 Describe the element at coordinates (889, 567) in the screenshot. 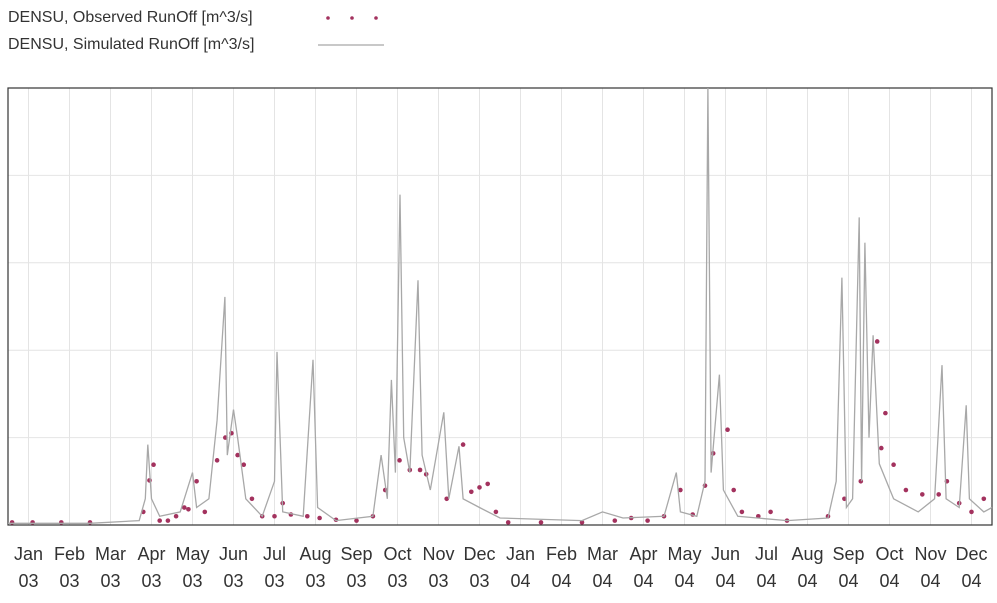

I see `x-tick-label: Oct 04` at that location.